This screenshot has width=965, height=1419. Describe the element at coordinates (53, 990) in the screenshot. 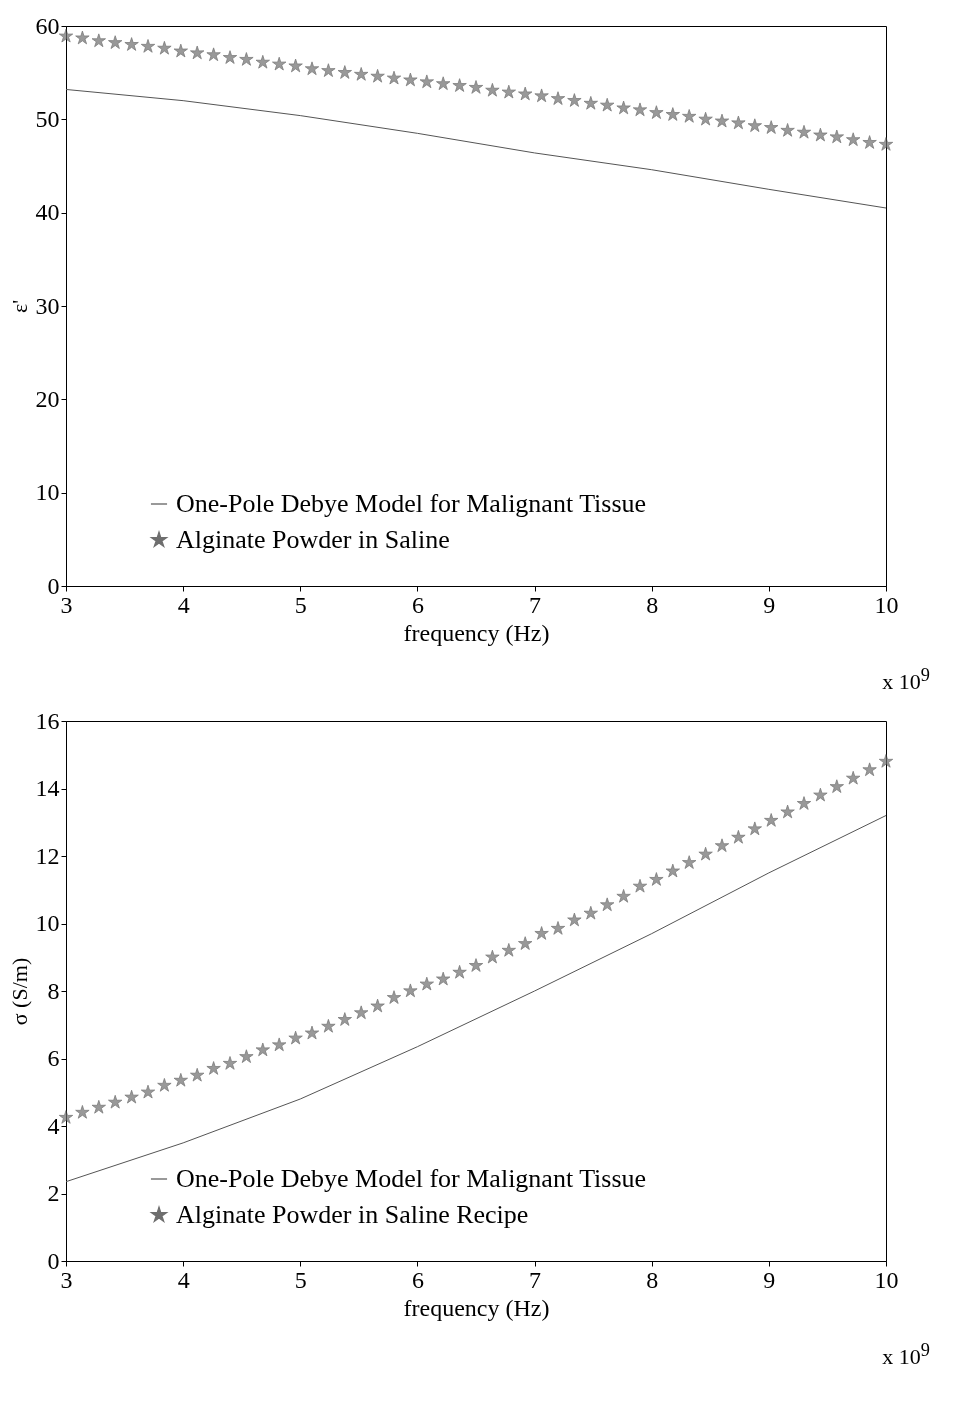

I see `y-tick-label: 8` at that location.